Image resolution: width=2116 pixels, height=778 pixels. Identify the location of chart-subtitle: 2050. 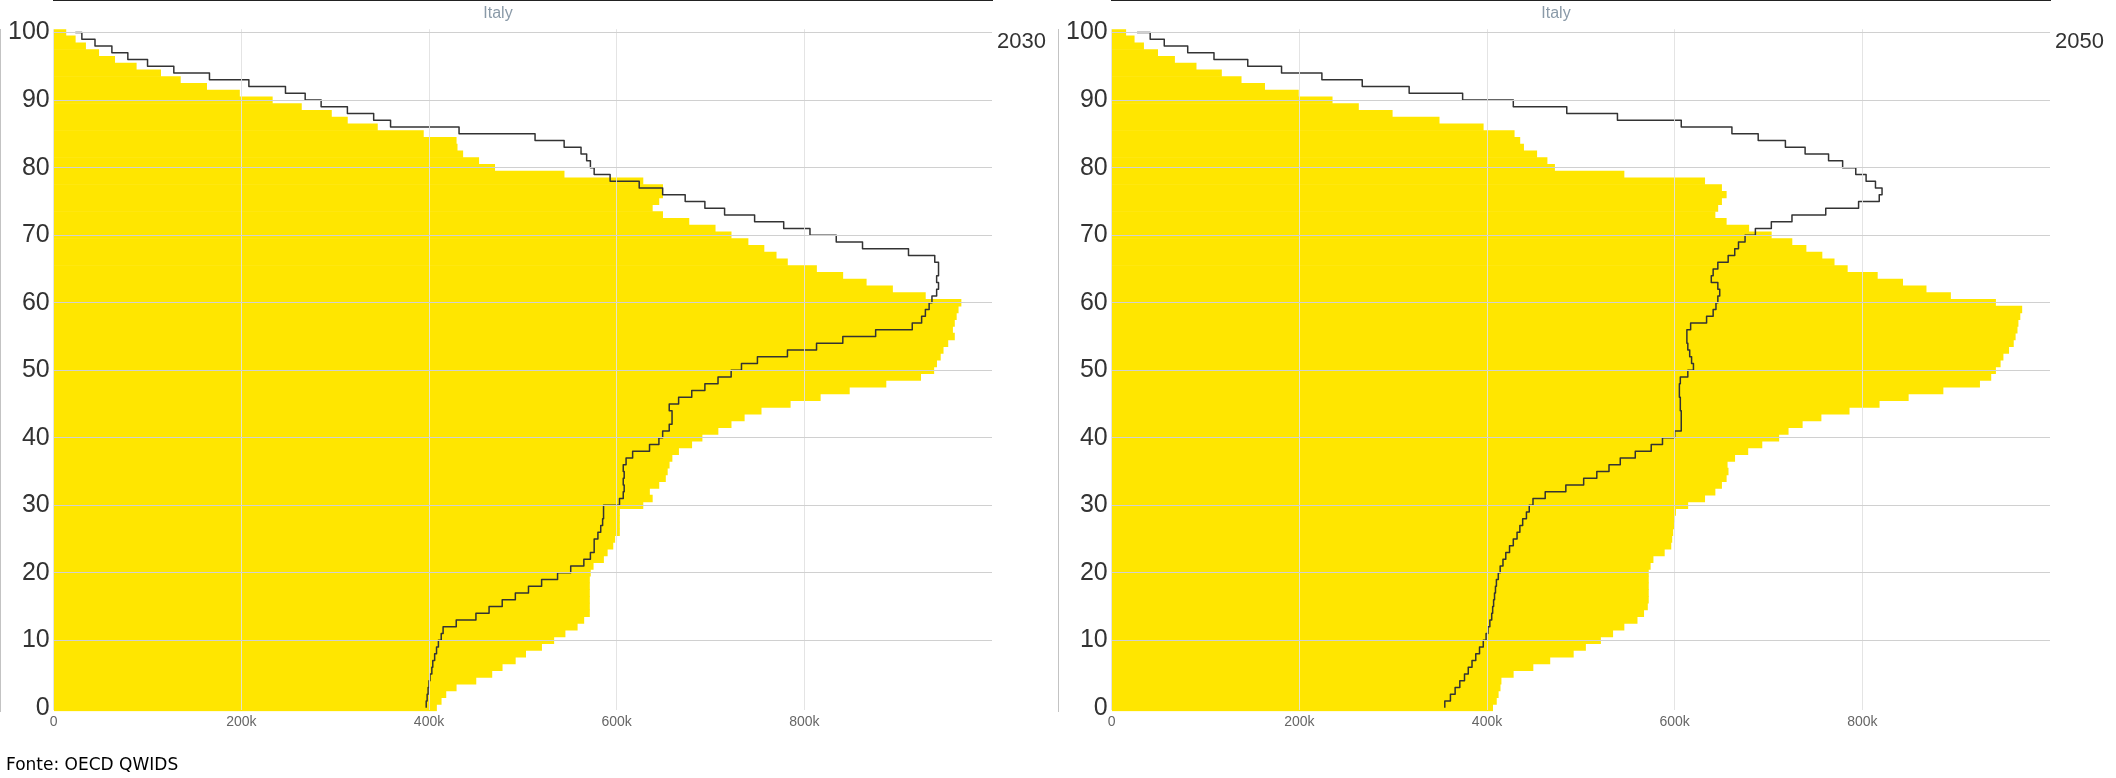
(2079, 41).